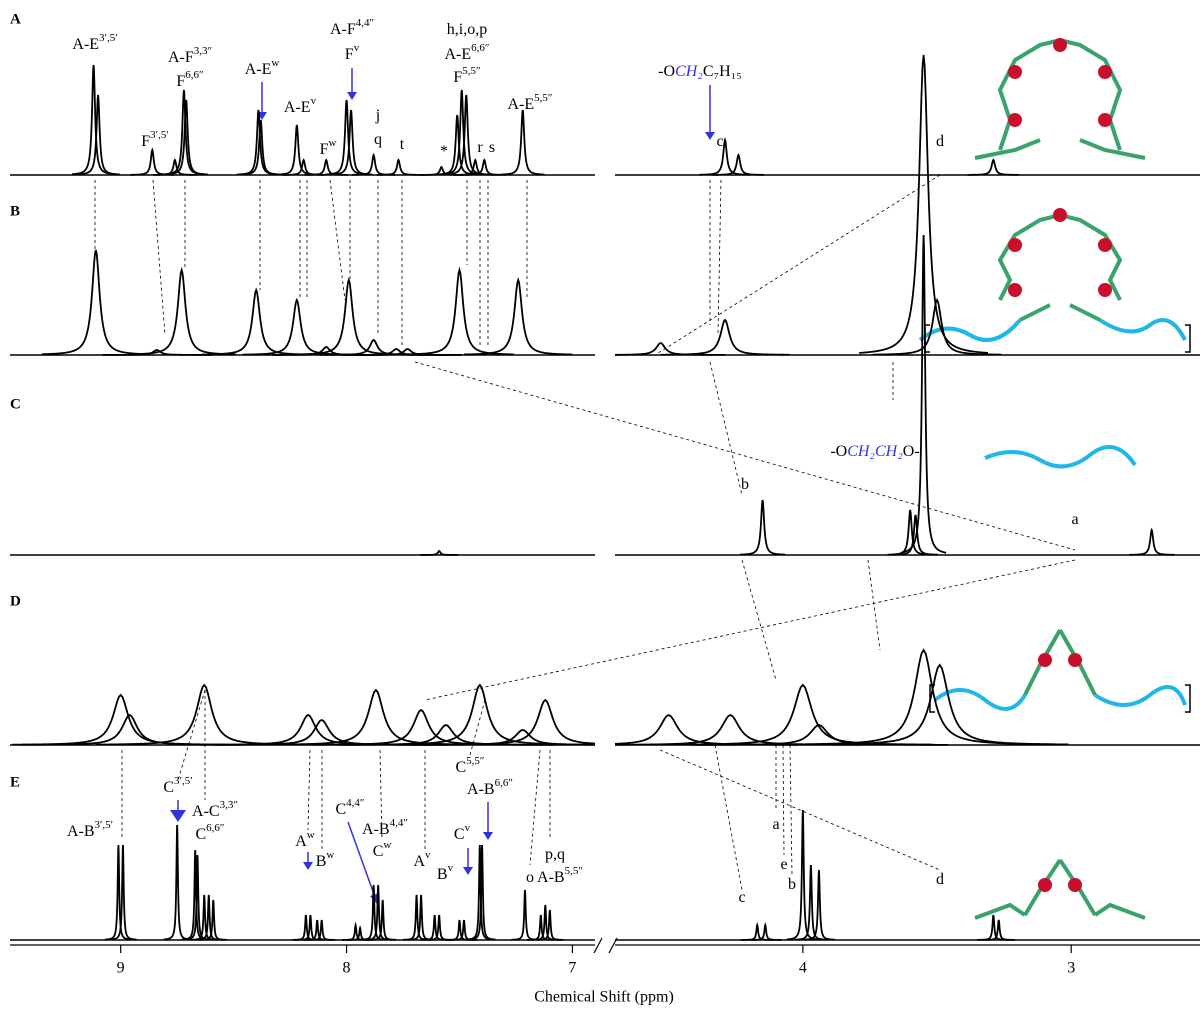 The height and width of the screenshot is (1011, 1204). Describe the element at coordinates (444, 151) in the screenshot. I see `annotation-text: *` at that location.